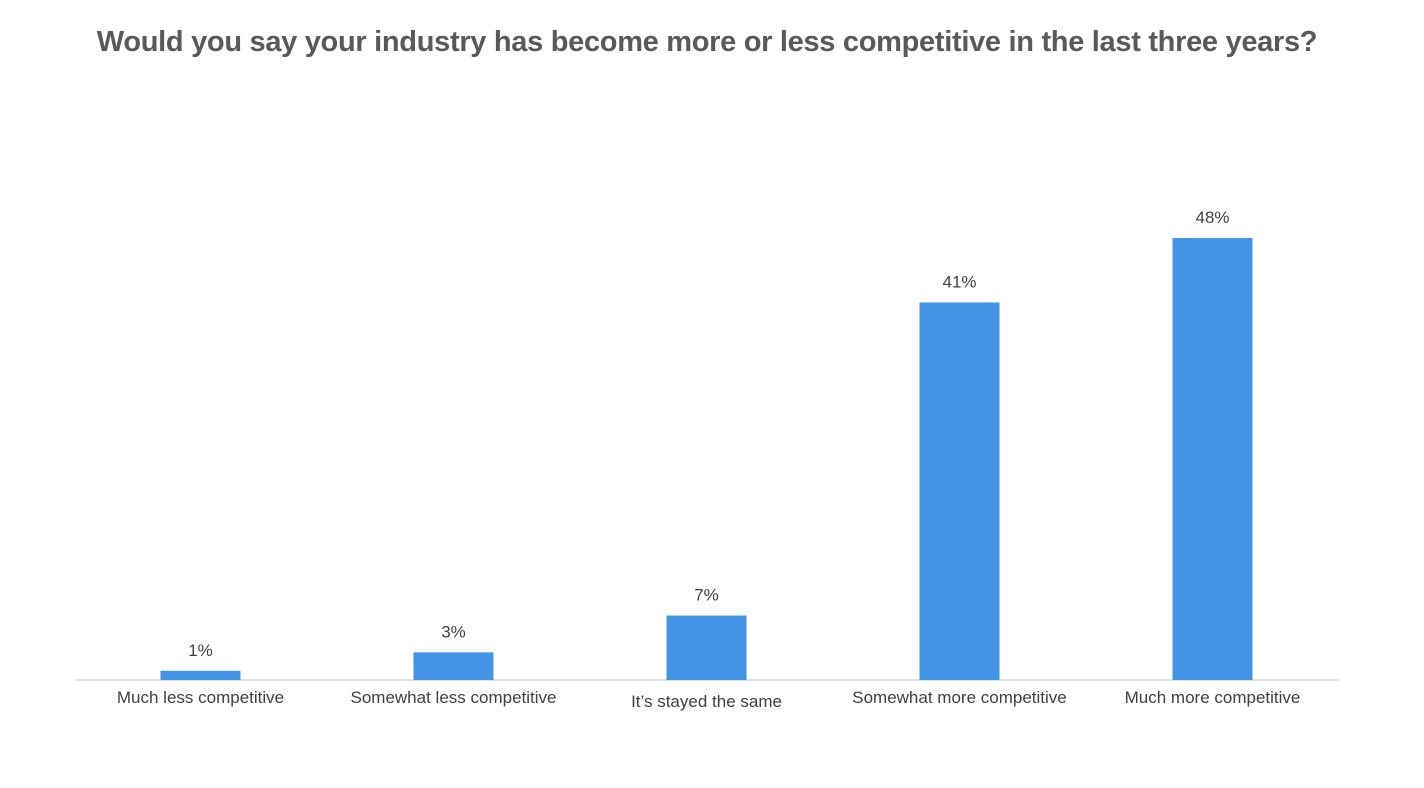  I want to click on data-label: 7%, so click(706, 595).